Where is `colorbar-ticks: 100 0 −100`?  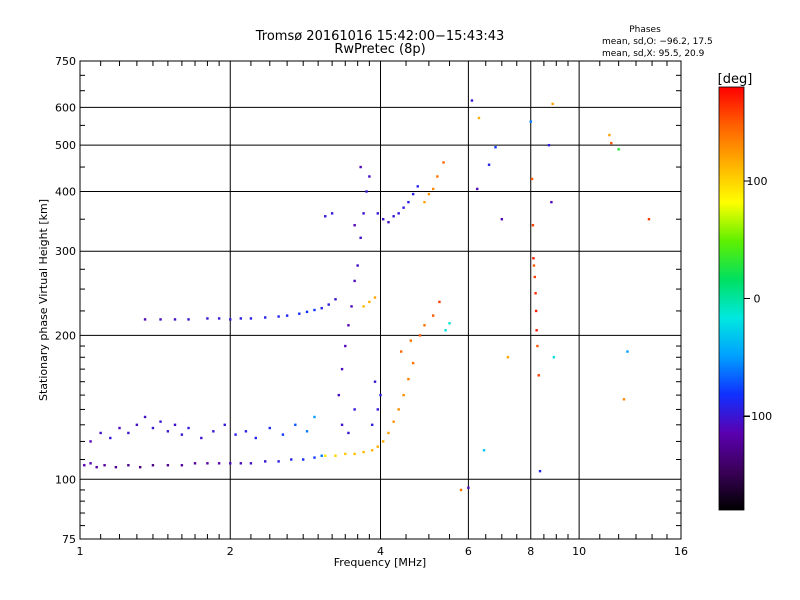
colorbar-ticks: 100 0 −100 is located at coordinates (757, 299).